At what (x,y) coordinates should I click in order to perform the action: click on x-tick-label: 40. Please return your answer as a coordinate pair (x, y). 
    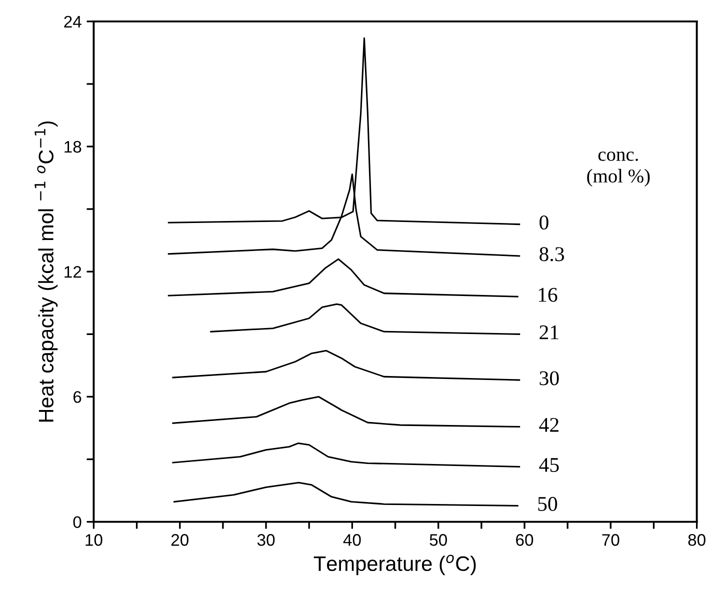
    Looking at the image, I should click on (352, 540).